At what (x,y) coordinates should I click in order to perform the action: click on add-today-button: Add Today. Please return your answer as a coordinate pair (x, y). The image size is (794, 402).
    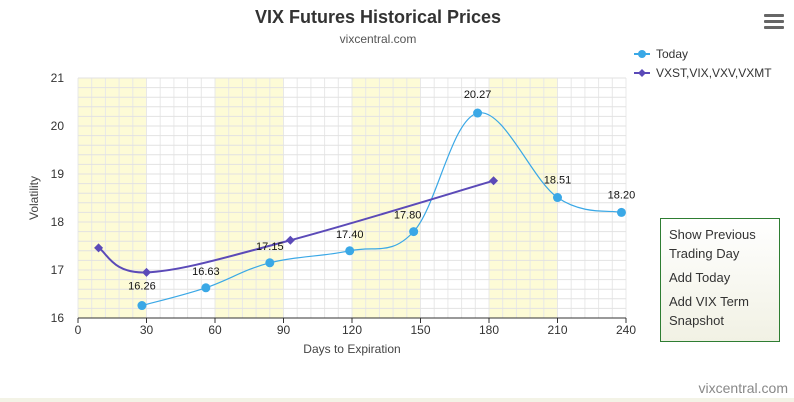
    Looking at the image, I should click on (700, 277).